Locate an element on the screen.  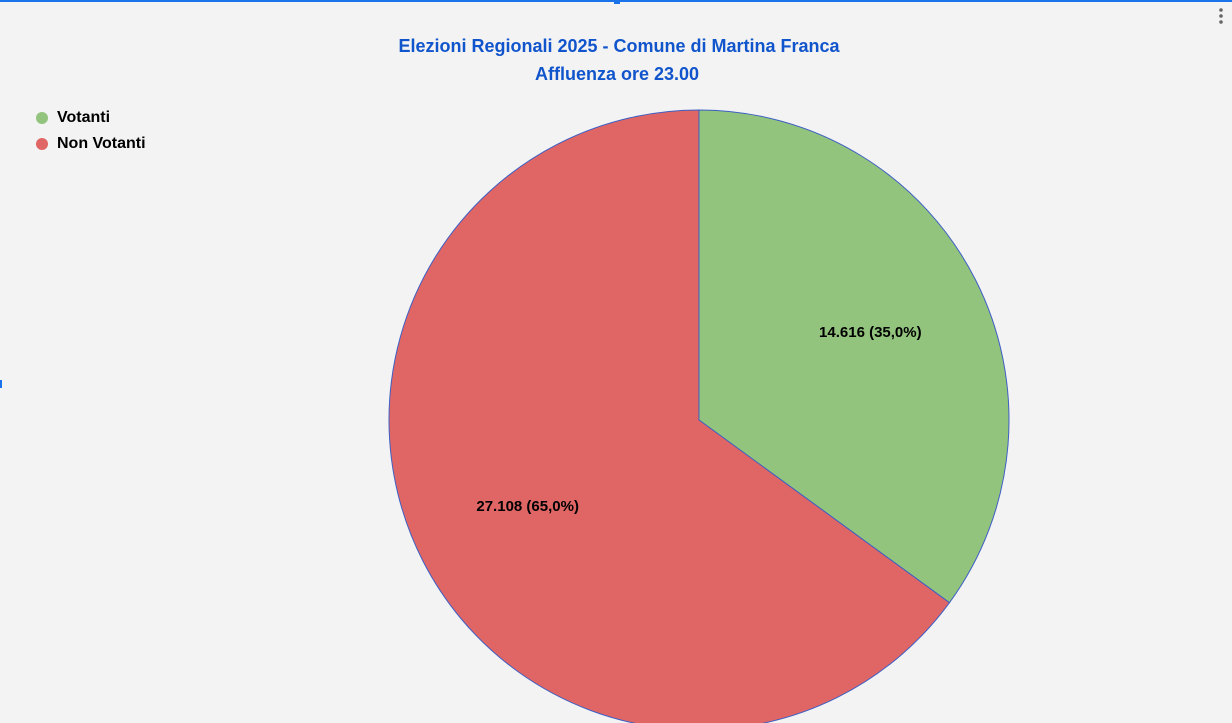
value-label: 14.616 (35,0%) is located at coordinates (870, 332).